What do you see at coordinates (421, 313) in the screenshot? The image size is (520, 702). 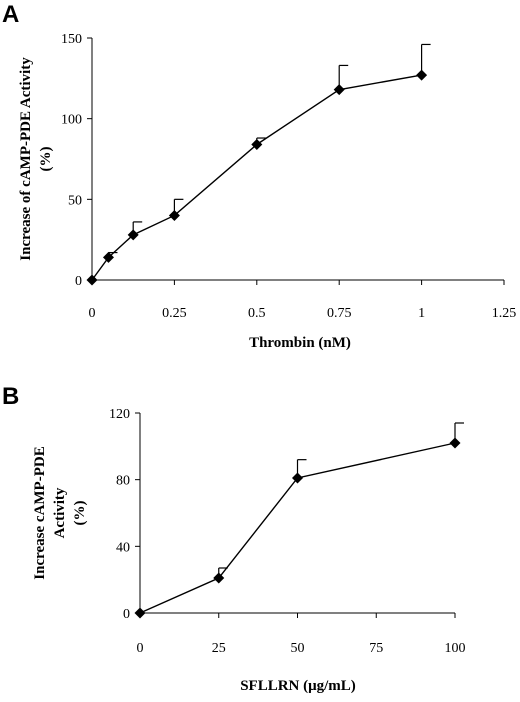 I see `x-tick-label-a: 1` at bounding box center [421, 313].